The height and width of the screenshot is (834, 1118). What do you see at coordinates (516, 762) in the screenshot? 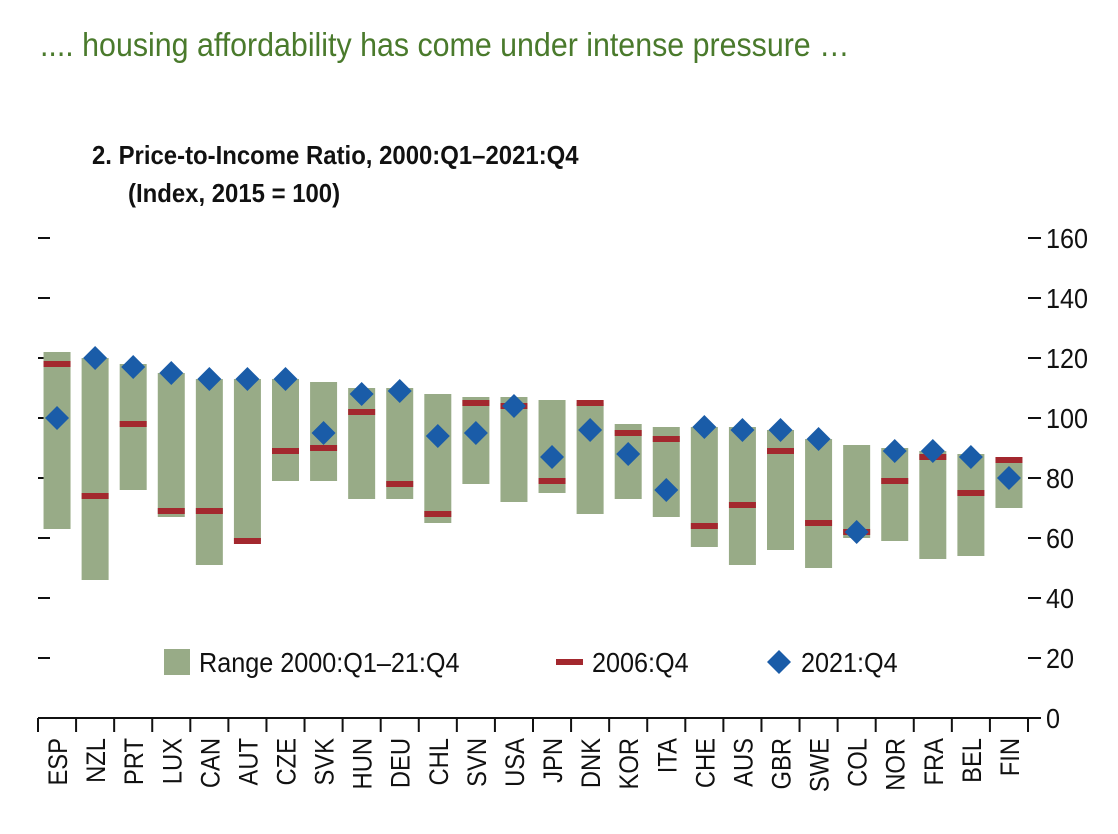
I see `category-label-USA: USA` at bounding box center [516, 762].